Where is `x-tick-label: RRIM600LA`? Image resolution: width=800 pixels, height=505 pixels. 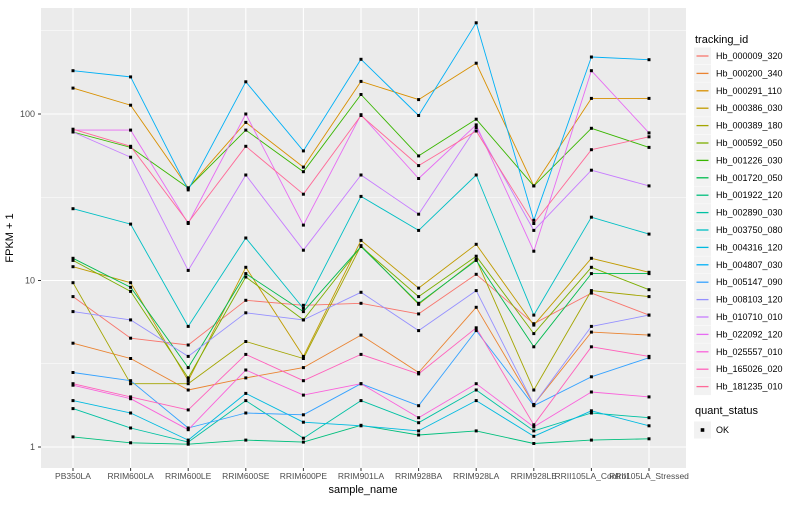
x-tick-label: RRIM600LA is located at coordinates (130, 476).